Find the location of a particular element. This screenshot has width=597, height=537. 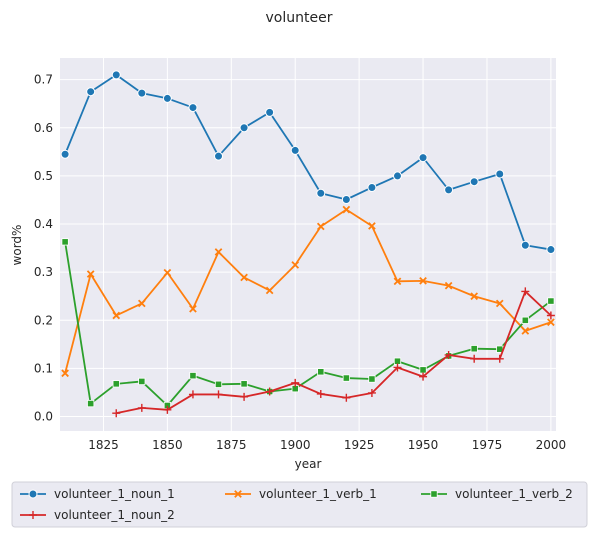

legend-item: volunteer_1_noun_1 is located at coordinates (97, 494).